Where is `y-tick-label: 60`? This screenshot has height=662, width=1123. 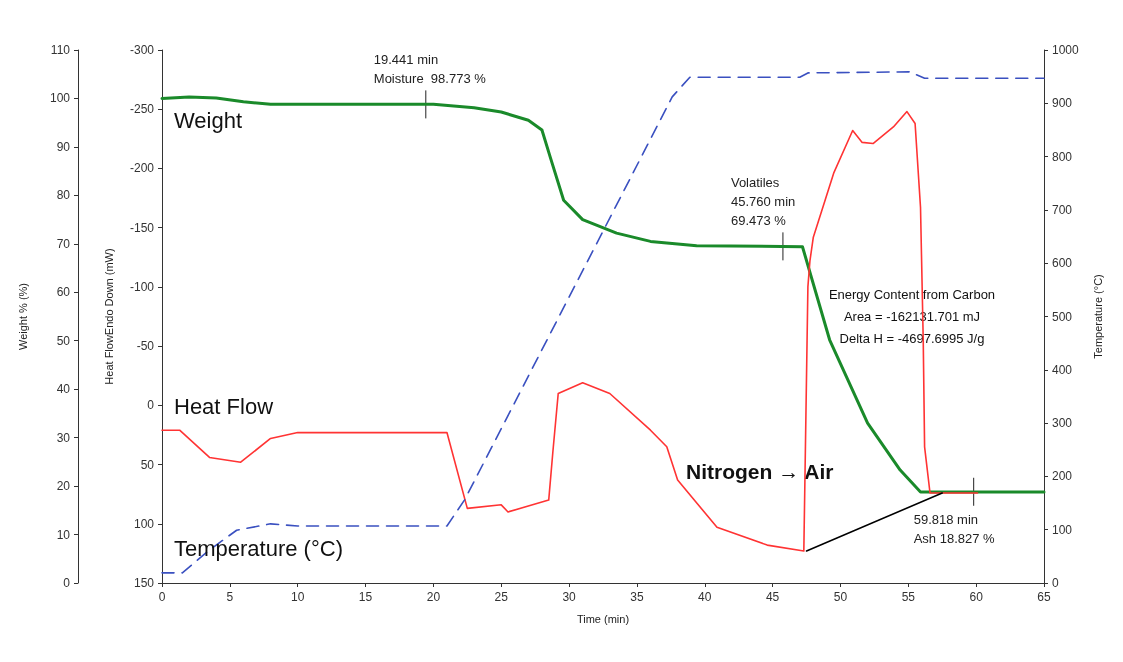 y-tick-label: 60 is located at coordinates (63, 292).